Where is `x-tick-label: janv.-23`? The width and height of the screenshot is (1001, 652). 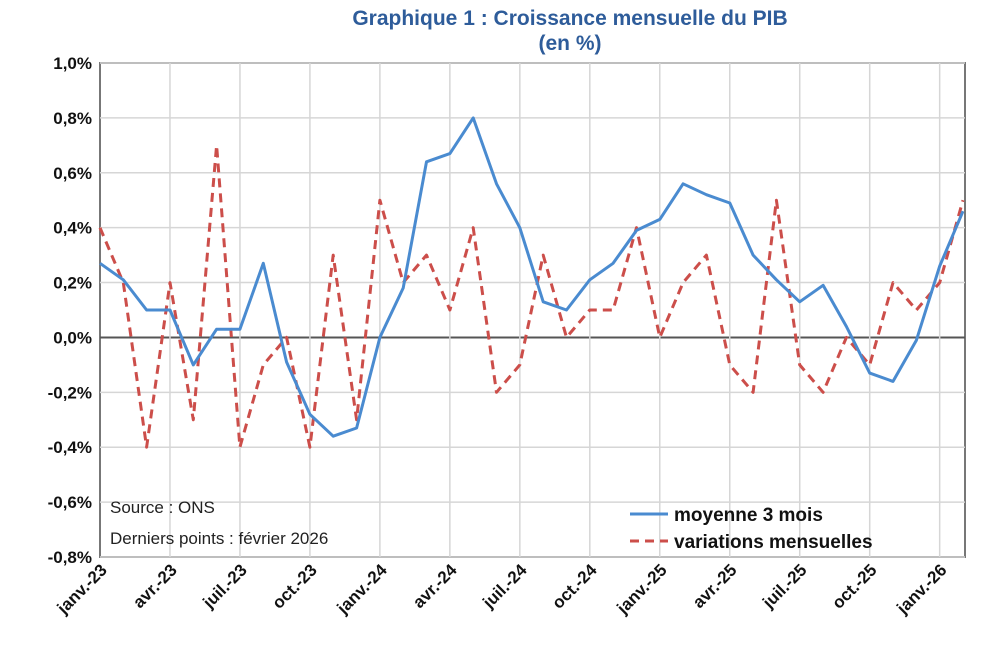
x-tick-label: janv.-23 is located at coordinates (82, 589).